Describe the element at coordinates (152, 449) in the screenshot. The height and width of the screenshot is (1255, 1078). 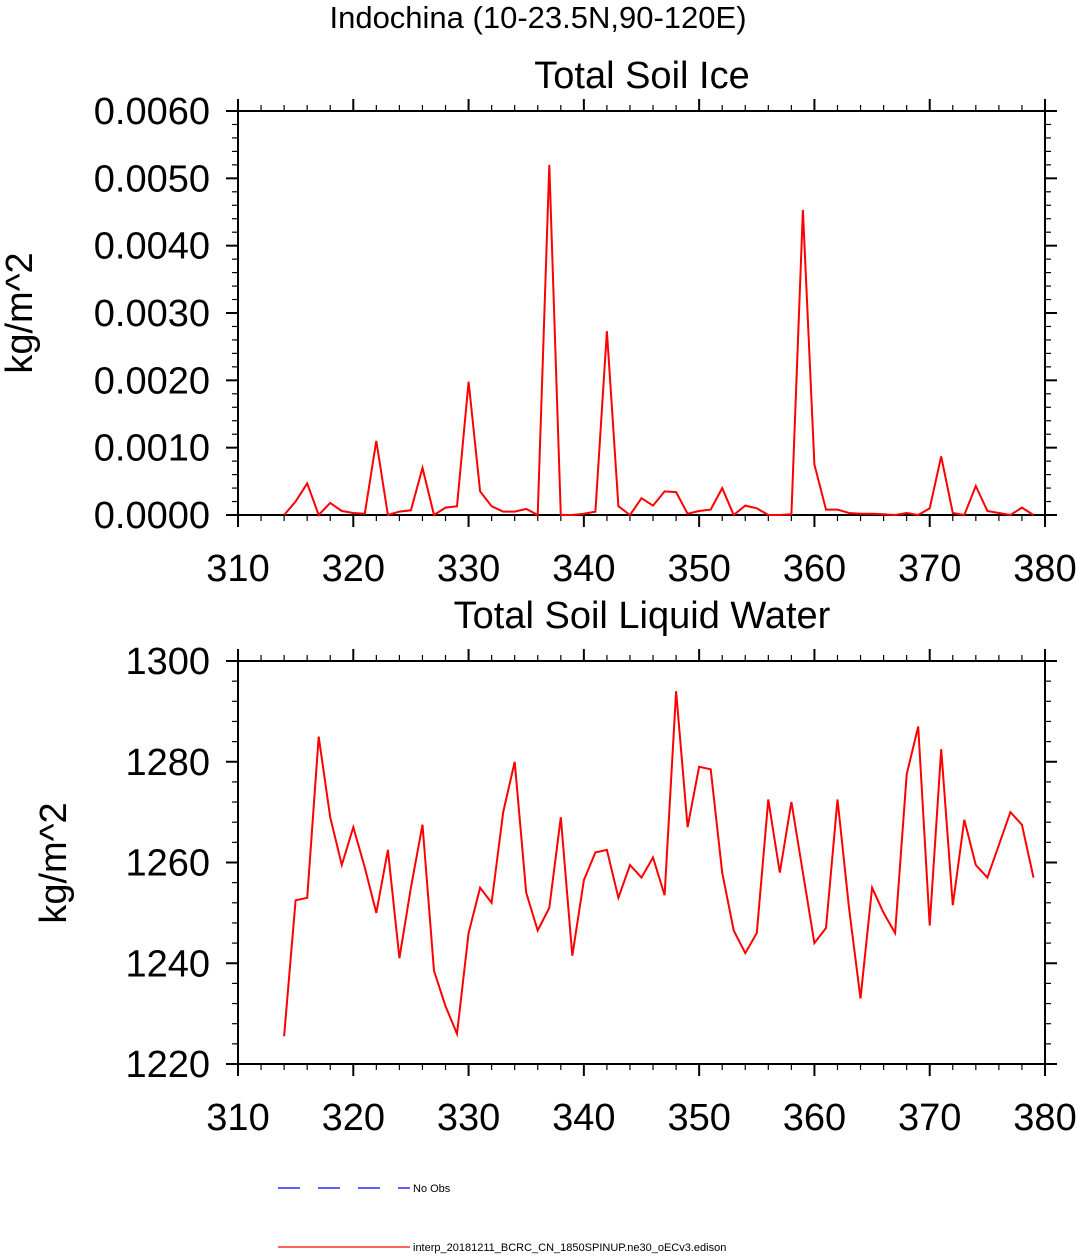
I see `y-tick-label: 0.0010` at that location.